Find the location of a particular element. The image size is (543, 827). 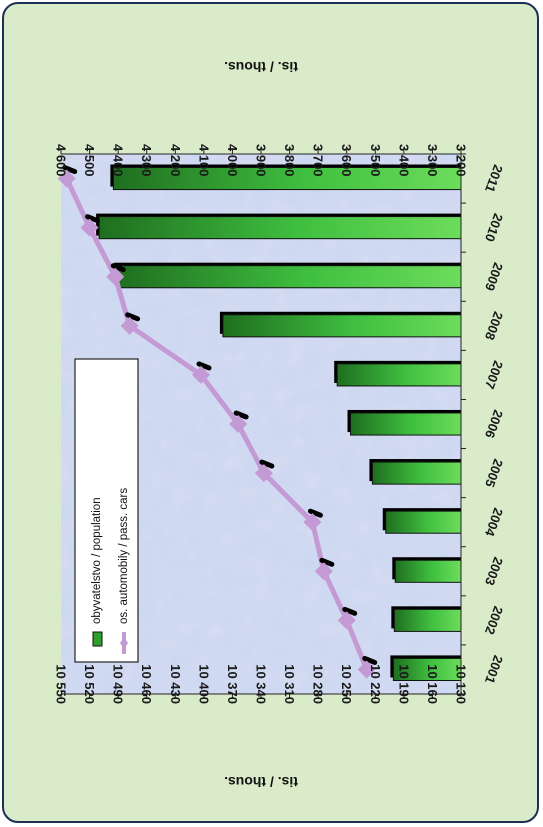

axis-title-cars: tis. / thous. is located at coordinates (261, 67).